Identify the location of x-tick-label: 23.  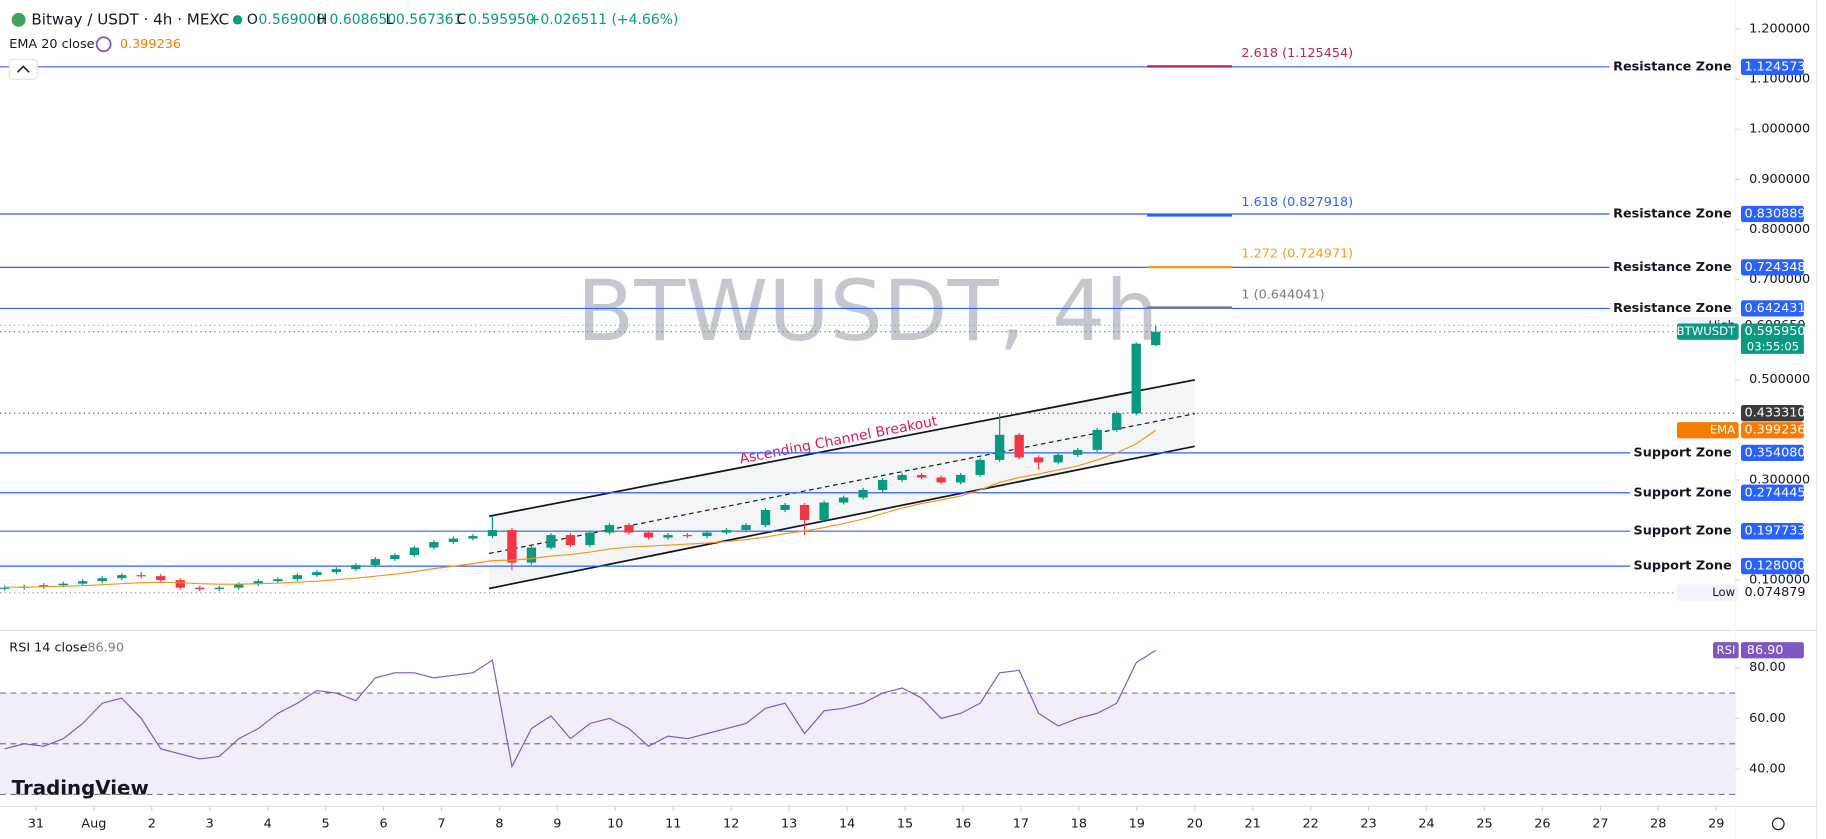
(1368, 823).